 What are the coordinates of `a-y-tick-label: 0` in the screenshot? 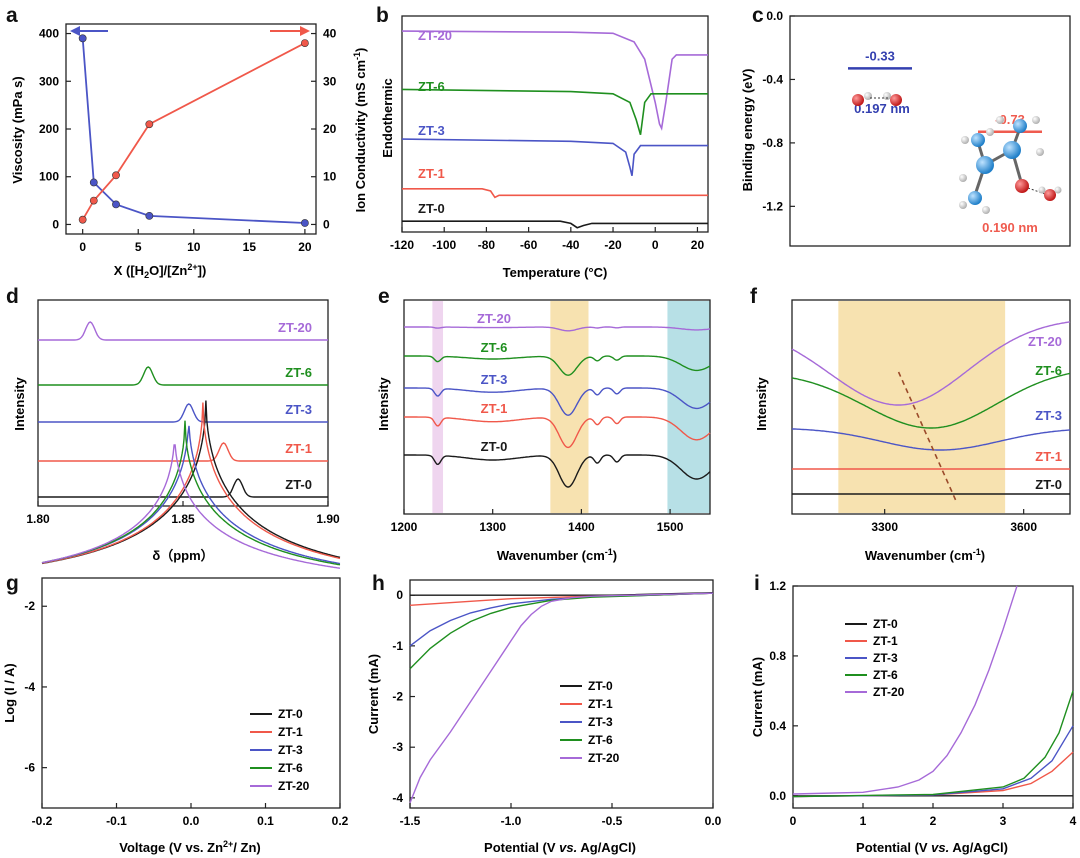 It's located at (55, 224).